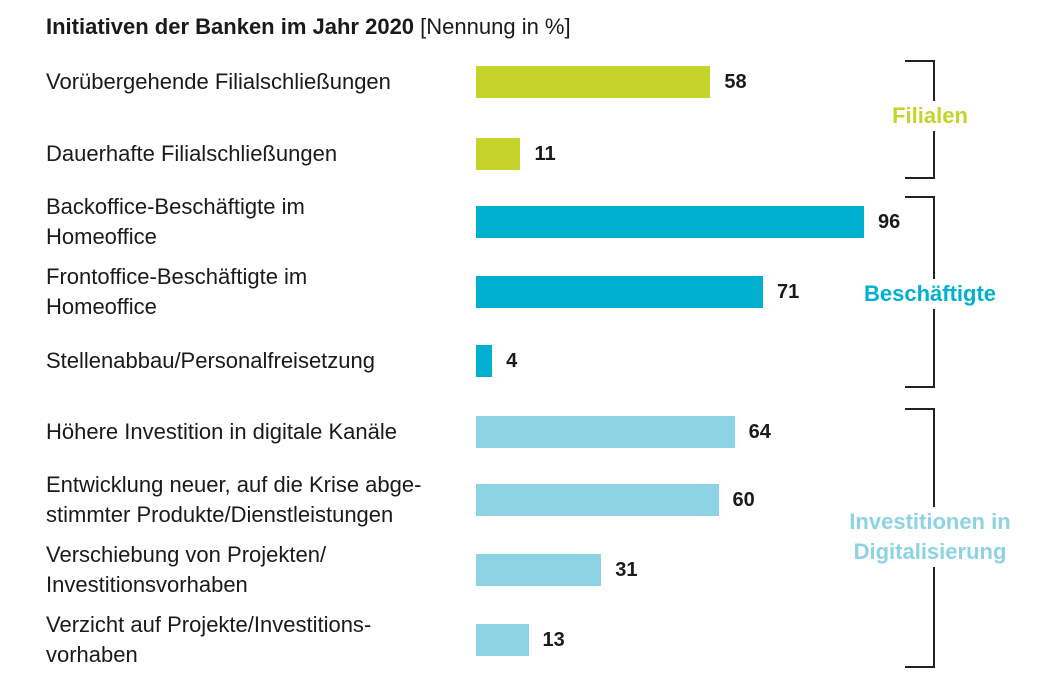 The width and height of the screenshot is (1040, 679). What do you see at coordinates (230, 26) in the screenshot?
I see `chart-title: Initiativen der Banken im Jahr 2020` at bounding box center [230, 26].